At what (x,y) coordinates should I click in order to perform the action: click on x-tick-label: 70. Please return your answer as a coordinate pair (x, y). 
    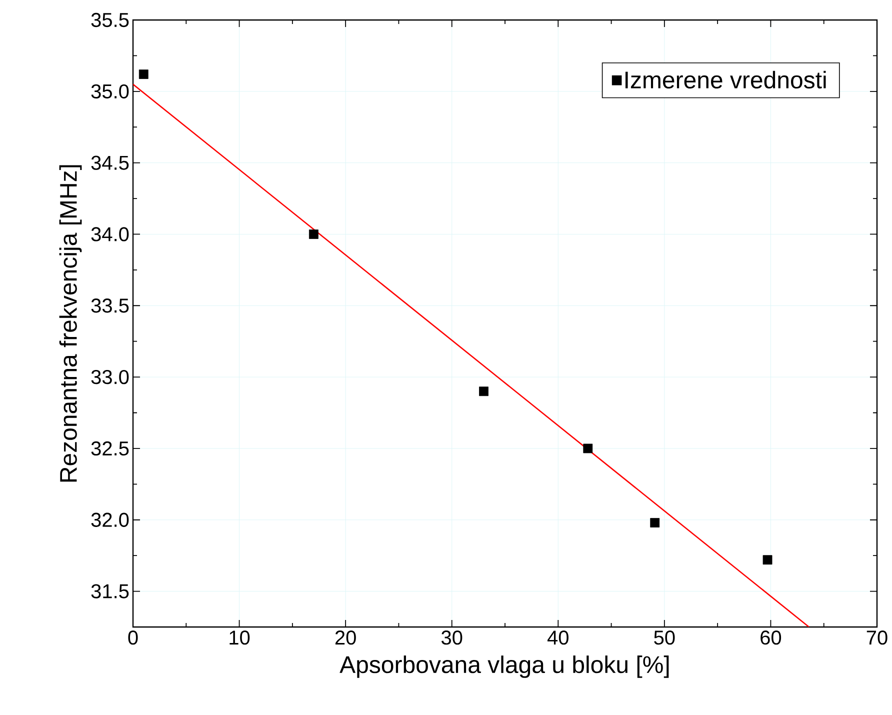
    Looking at the image, I should click on (877, 637).